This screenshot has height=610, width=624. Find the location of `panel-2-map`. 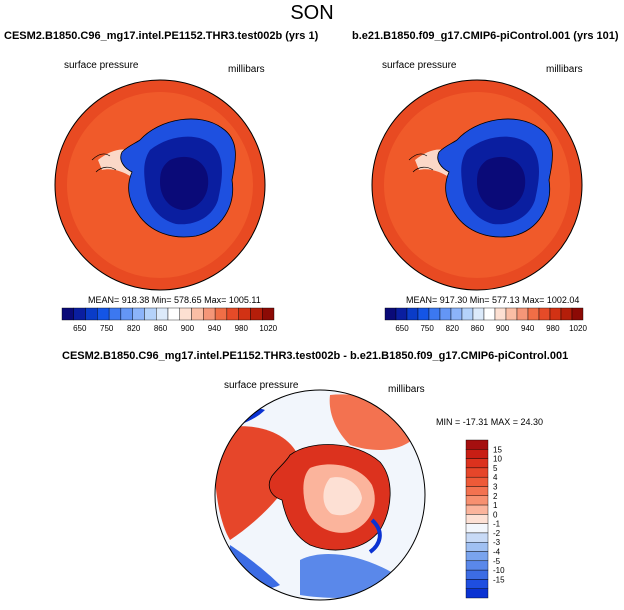

panel-2-map is located at coordinates (477, 185).